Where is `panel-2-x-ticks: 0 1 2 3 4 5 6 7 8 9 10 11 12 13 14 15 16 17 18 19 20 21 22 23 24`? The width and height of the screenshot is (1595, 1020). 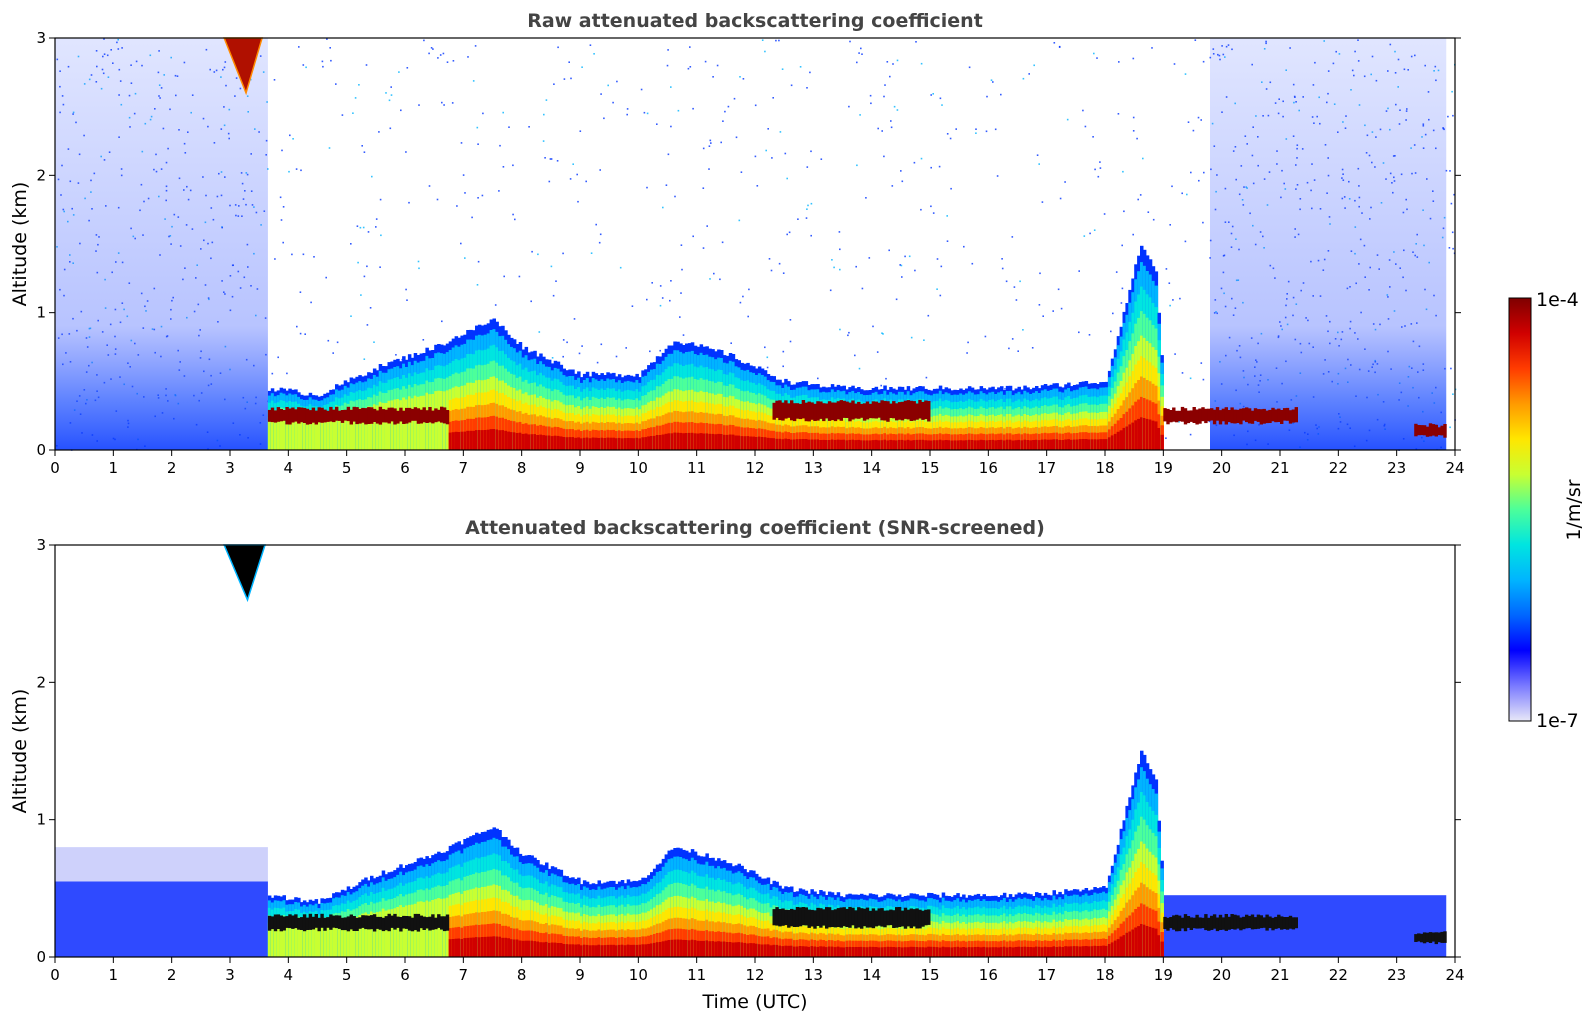
panel-2-x-ticks: 0 1 2 3 4 5 6 7 8 9 10 11 12 13 14 15 16 17 18 19 20 21 22 23 24 is located at coordinates (757, 970).